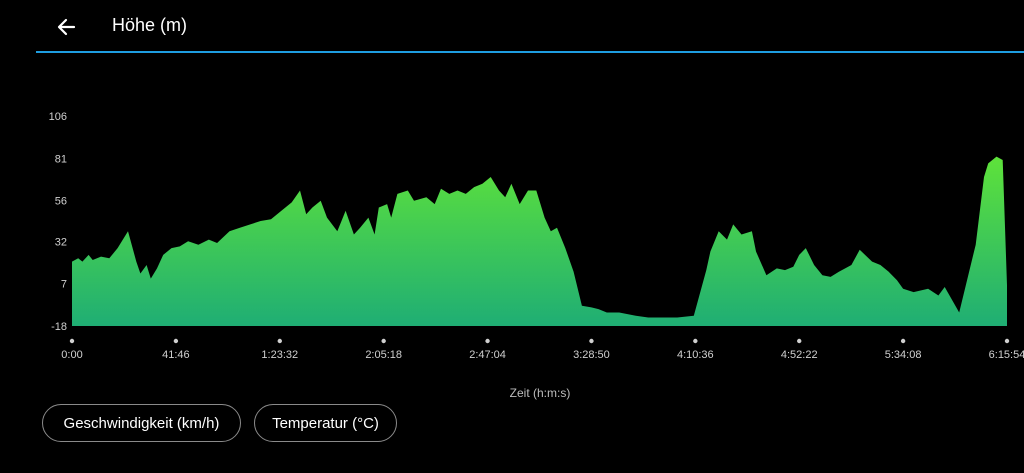 The width and height of the screenshot is (1024, 473). Describe the element at coordinates (591, 355) in the screenshot. I see `x-tick-label: 3:28:50` at that location.